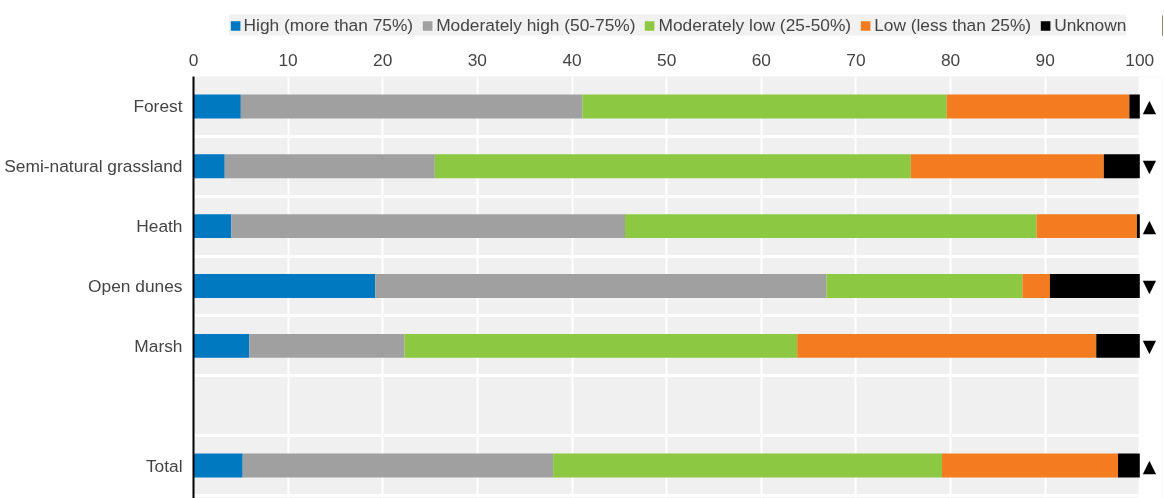 Image resolution: width=1164 pixels, height=498 pixels. Describe the element at coordinates (1045, 59) in the screenshot. I see `x-tick-label: 90` at that location.